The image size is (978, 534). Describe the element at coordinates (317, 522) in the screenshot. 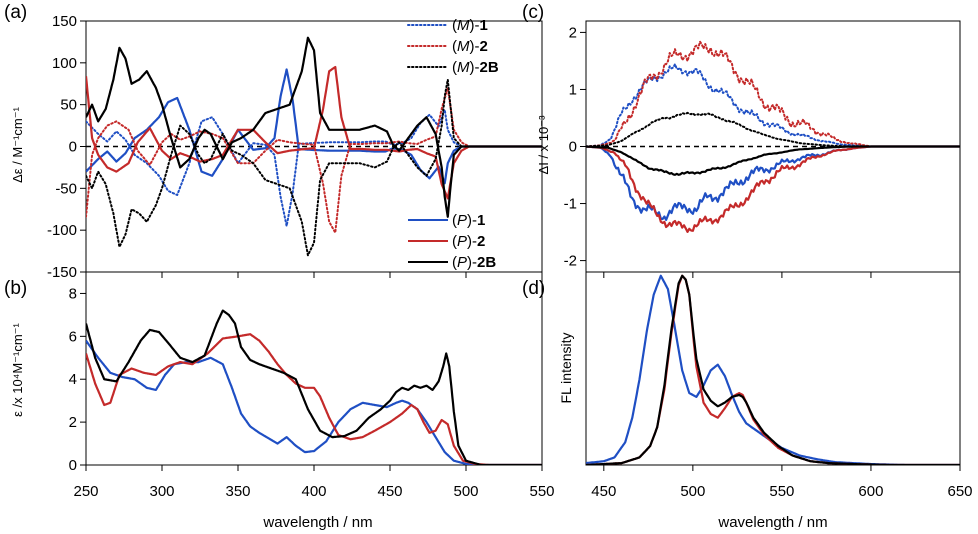

I see `panel-b-xlabel: wavelength / nm` at that location.